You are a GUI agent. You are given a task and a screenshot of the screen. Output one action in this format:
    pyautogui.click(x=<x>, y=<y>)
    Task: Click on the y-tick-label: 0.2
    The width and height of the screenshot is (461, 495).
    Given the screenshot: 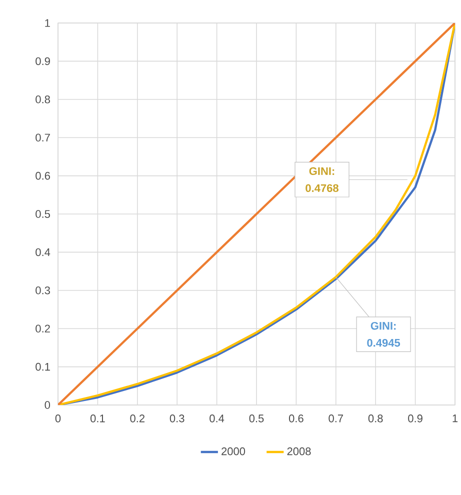 What is the action you would take?
    pyautogui.click(x=43, y=328)
    